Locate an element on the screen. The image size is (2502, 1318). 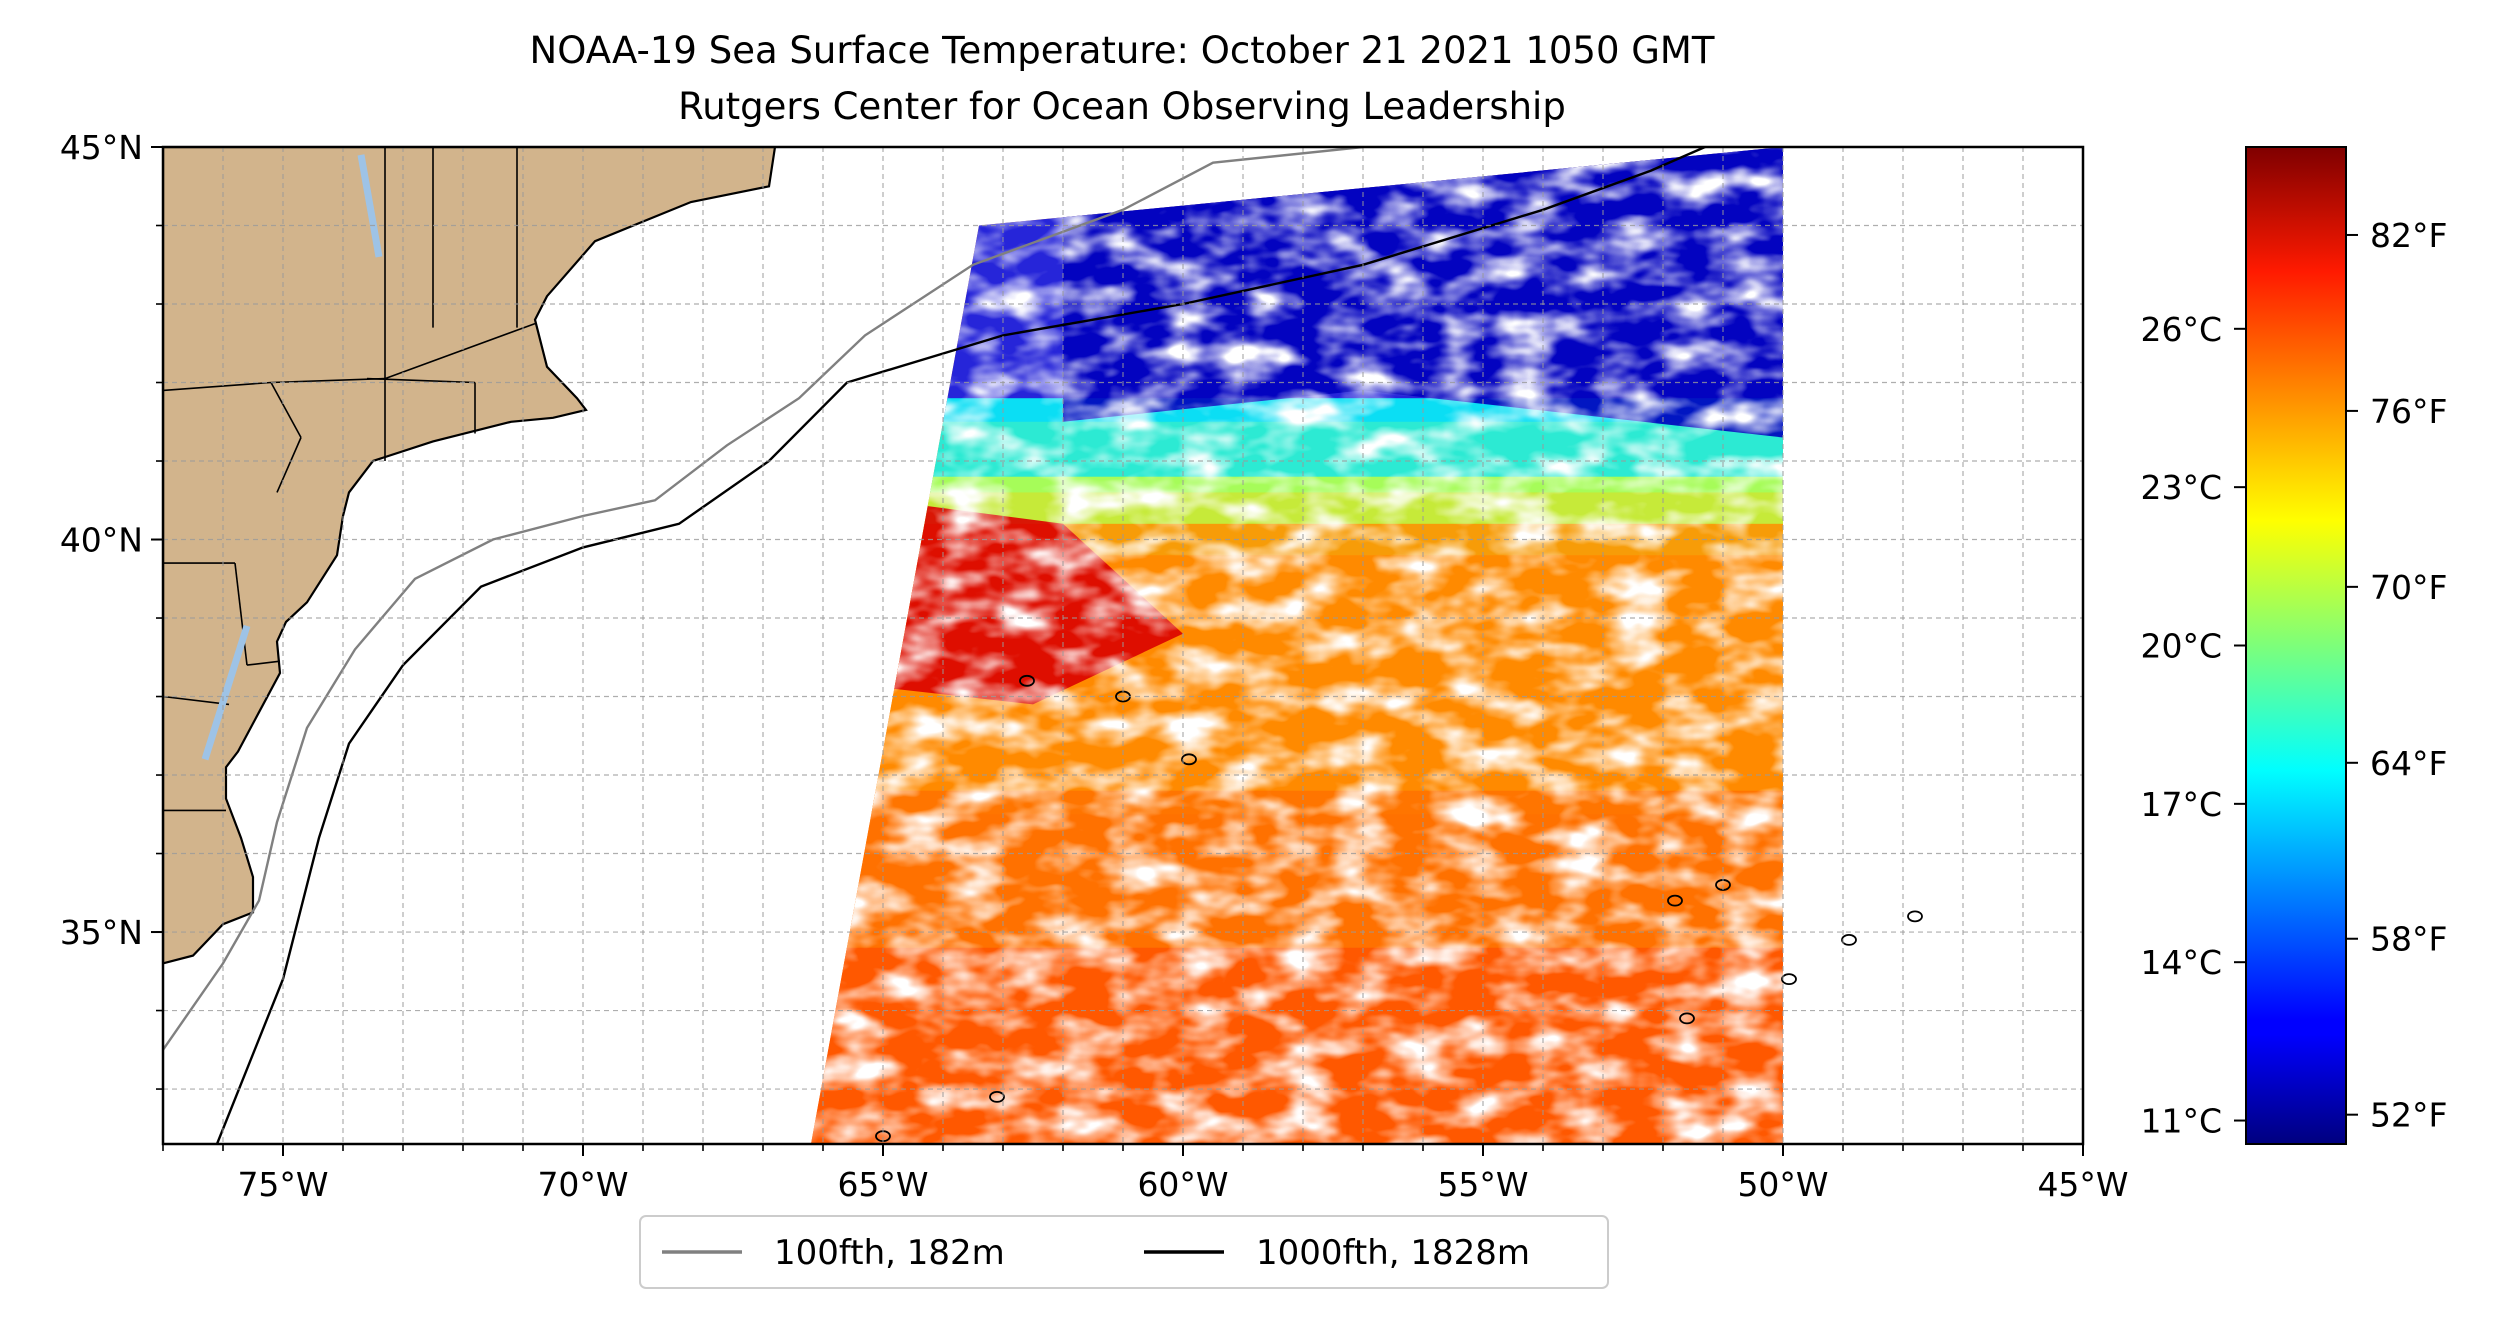
lon-tick-label: 60°W is located at coordinates (1182, 1184).